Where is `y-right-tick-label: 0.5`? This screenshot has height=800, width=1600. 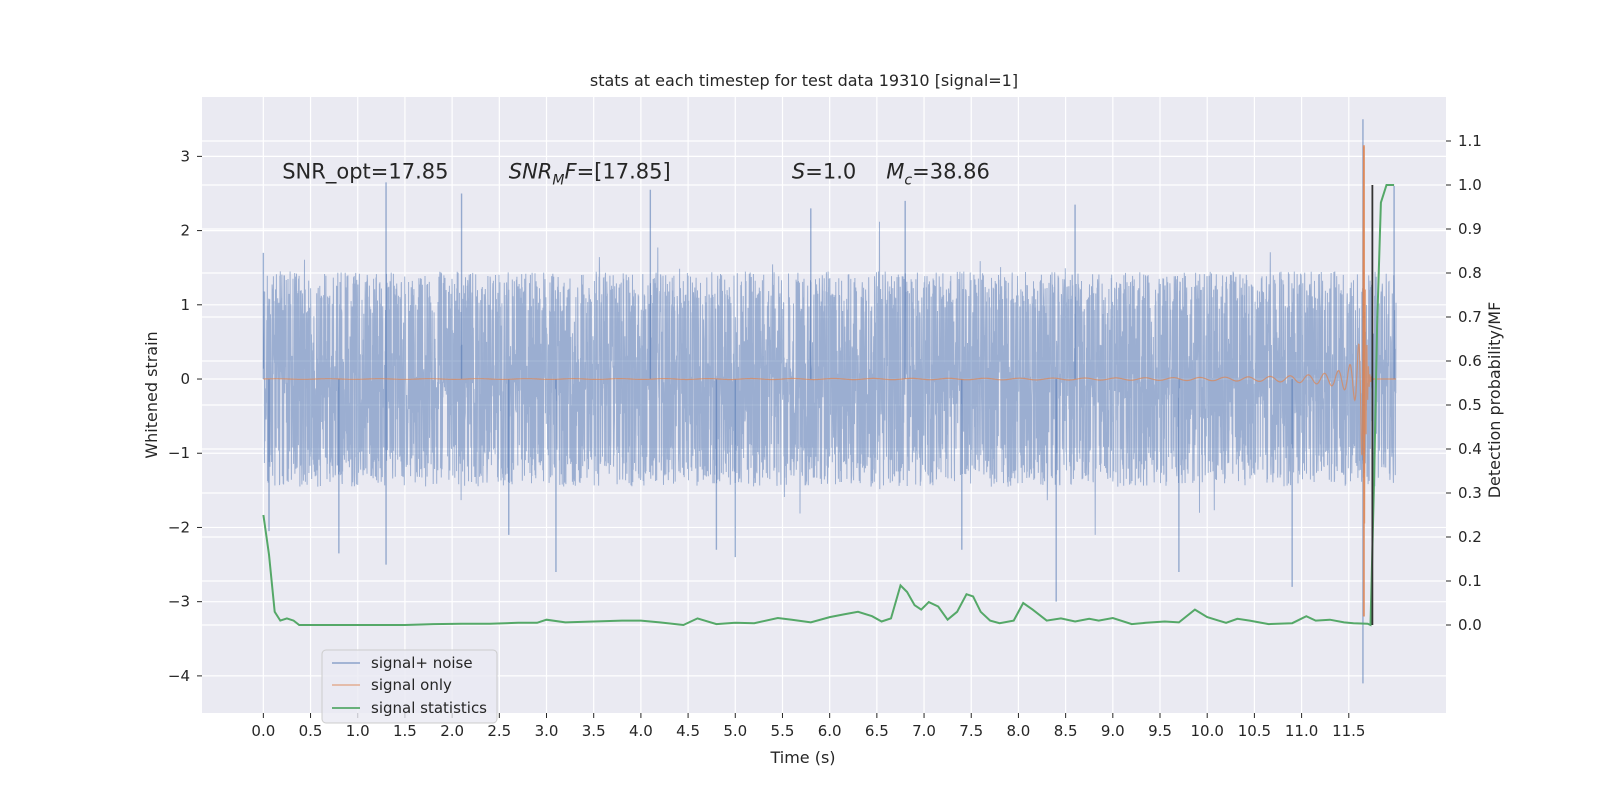 y-right-tick-label: 0.5 is located at coordinates (1470, 405).